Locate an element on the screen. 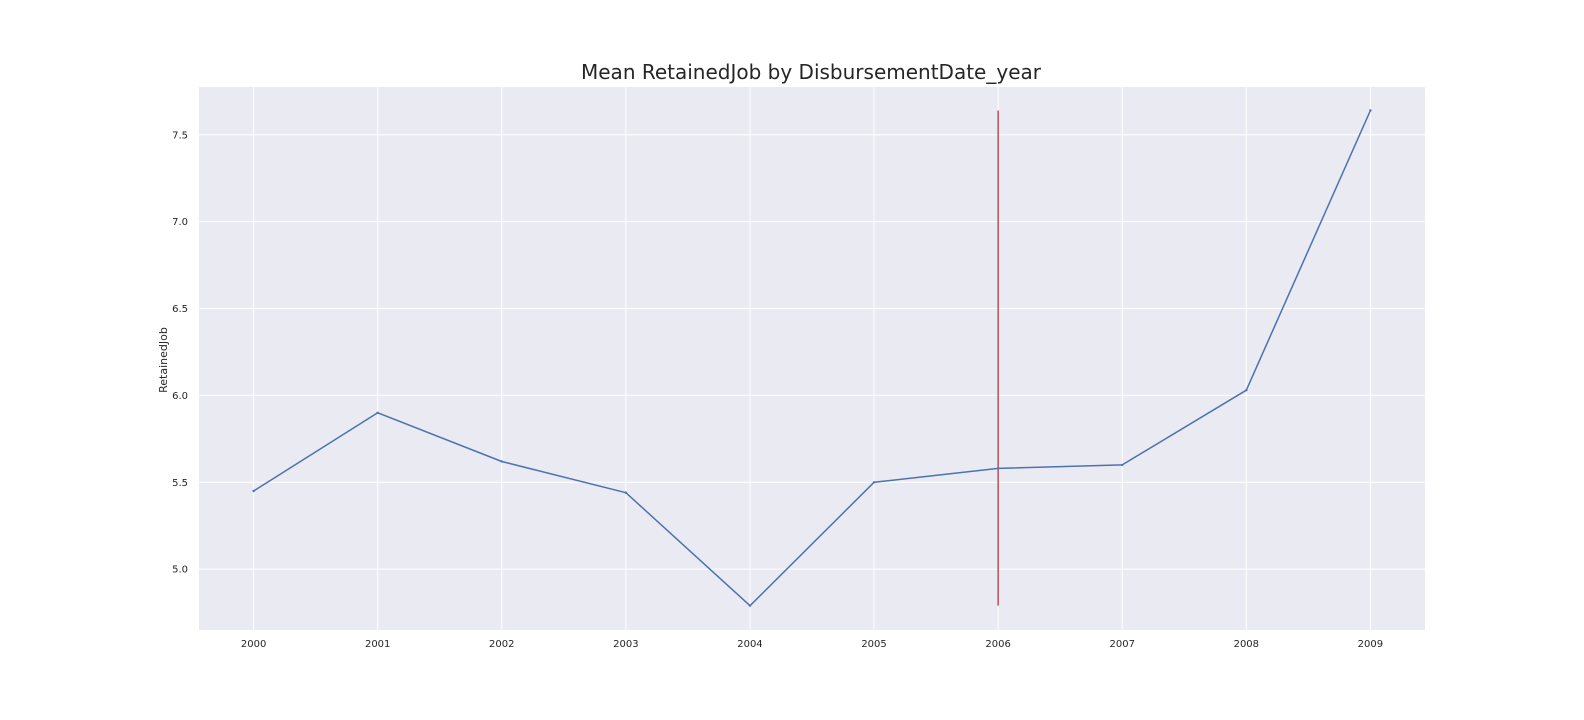  x-tick-label: 2006 is located at coordinates (997, 644).